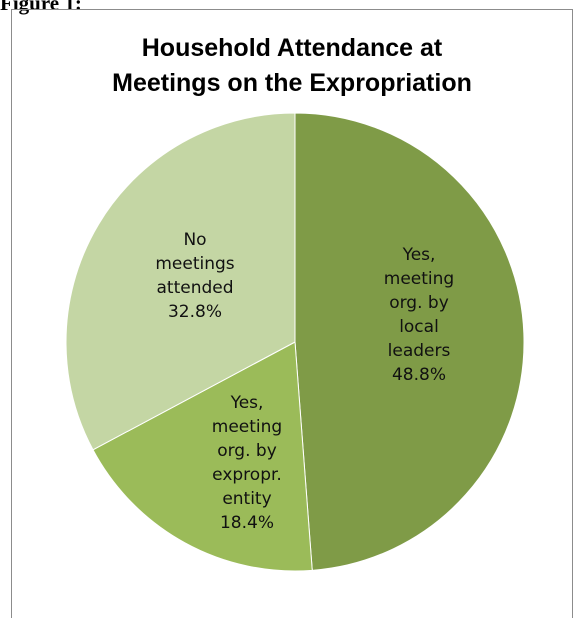 Image resolution: width=578 pixels, height=618 pixels. I want to click on chart-title-line-2: Meetings on the Expropriation, so click(292, 83).